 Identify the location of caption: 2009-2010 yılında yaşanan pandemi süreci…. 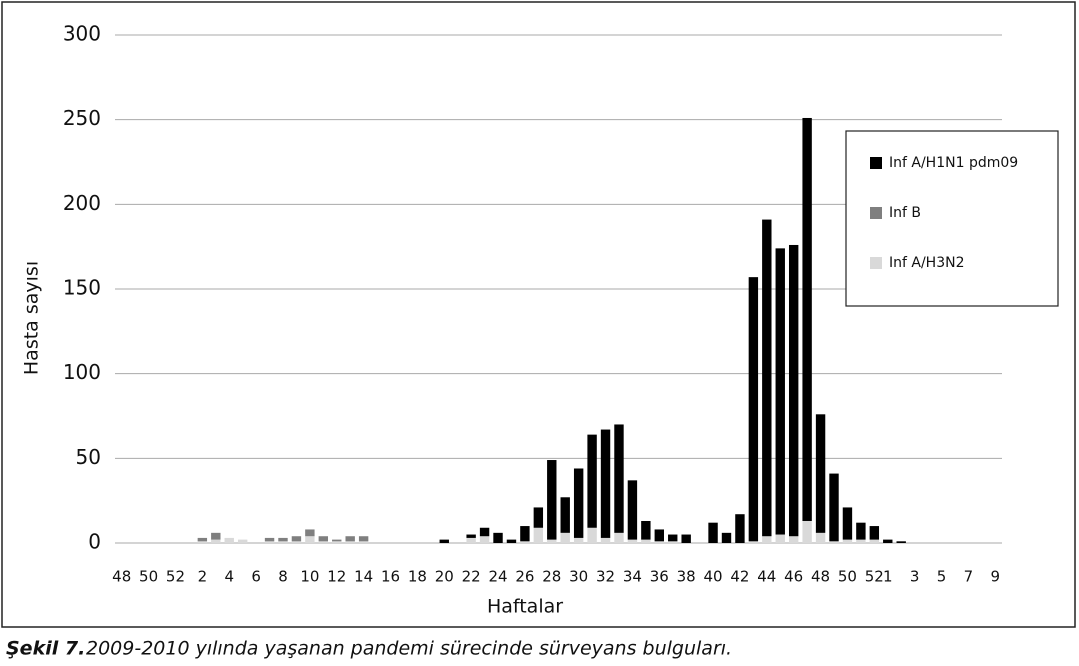
(409, 649).